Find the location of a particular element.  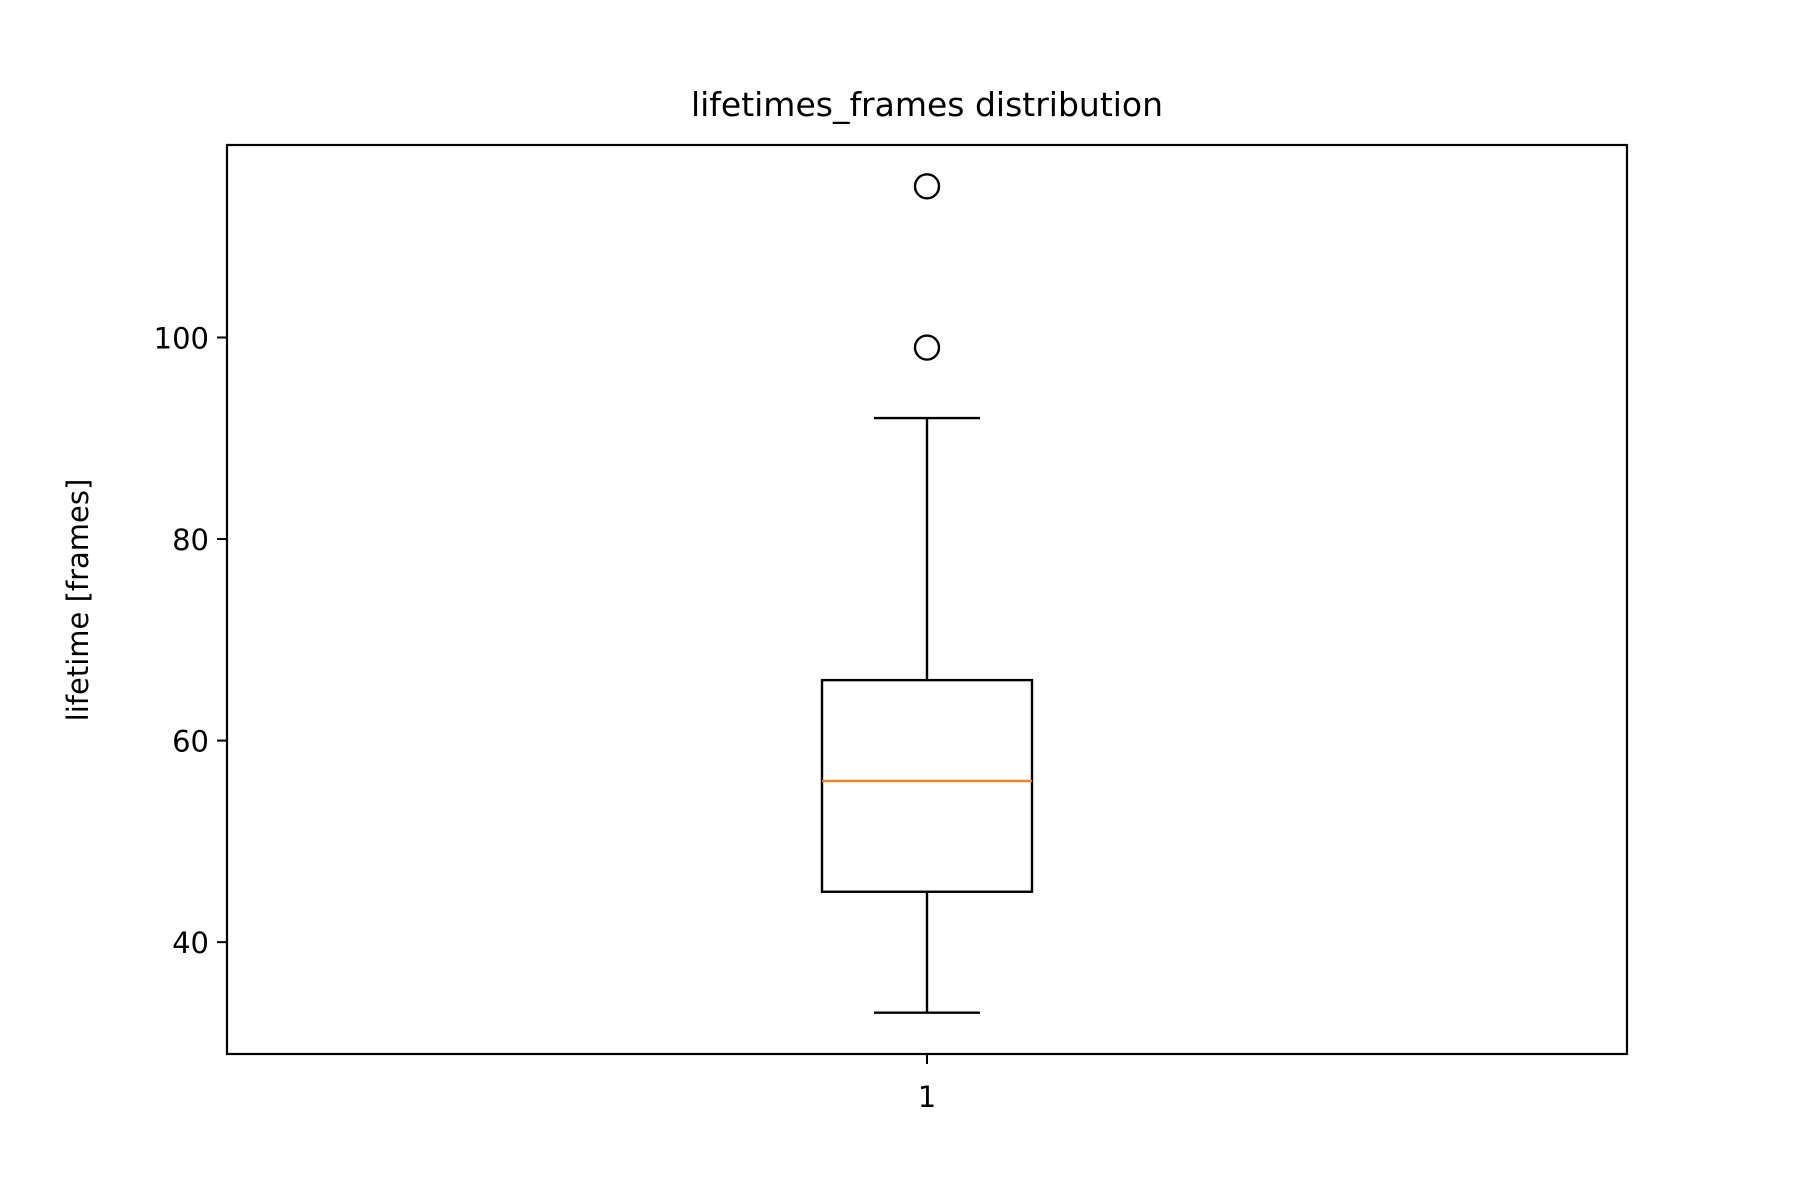

y-tick-label: 40 is located at coordinates (190, 943).